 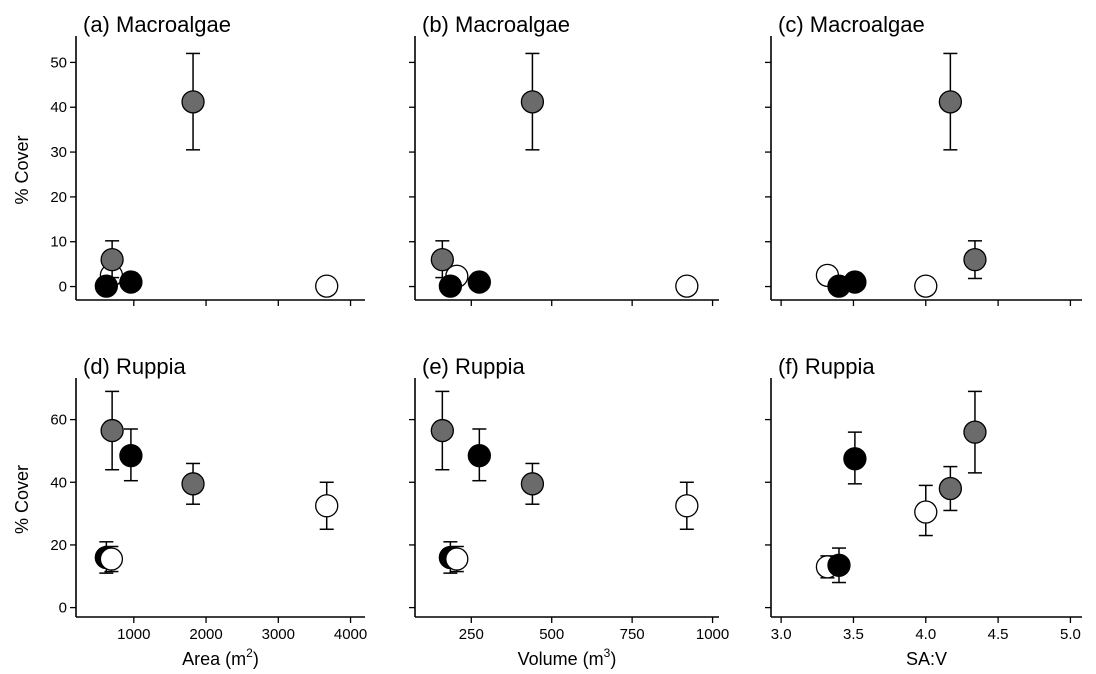 I want to click on x-axis-title-main: Volume (m, so click(x=561, y=659).